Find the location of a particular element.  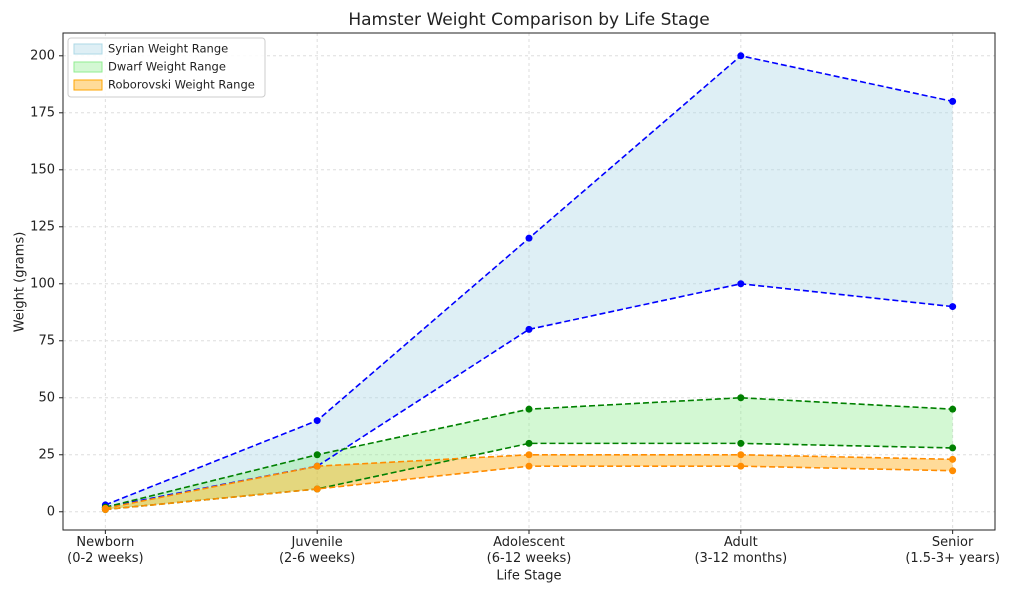

y-tick-label: 0 is located at coordinates (51, 511).